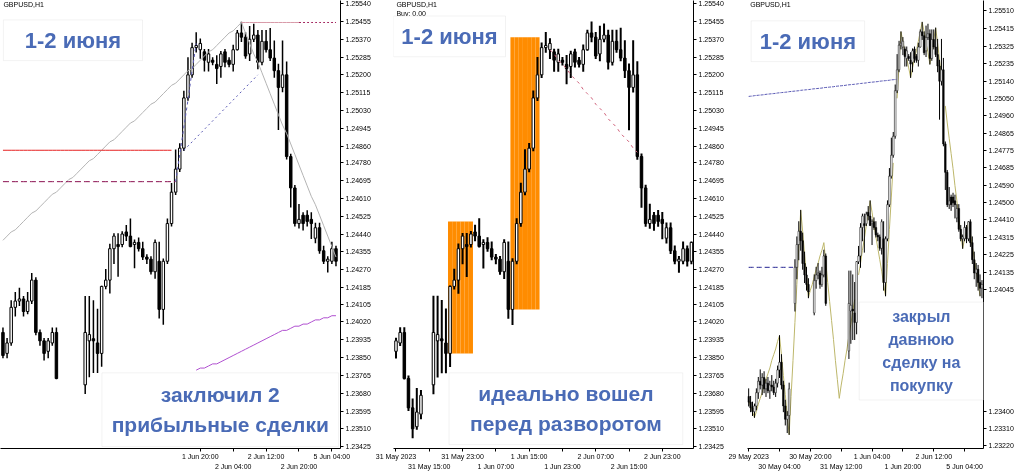 This screenshot has width=1024, height=473. I want to click on annotation: заключил 2 прибыльные сделки, so click(220, 409).